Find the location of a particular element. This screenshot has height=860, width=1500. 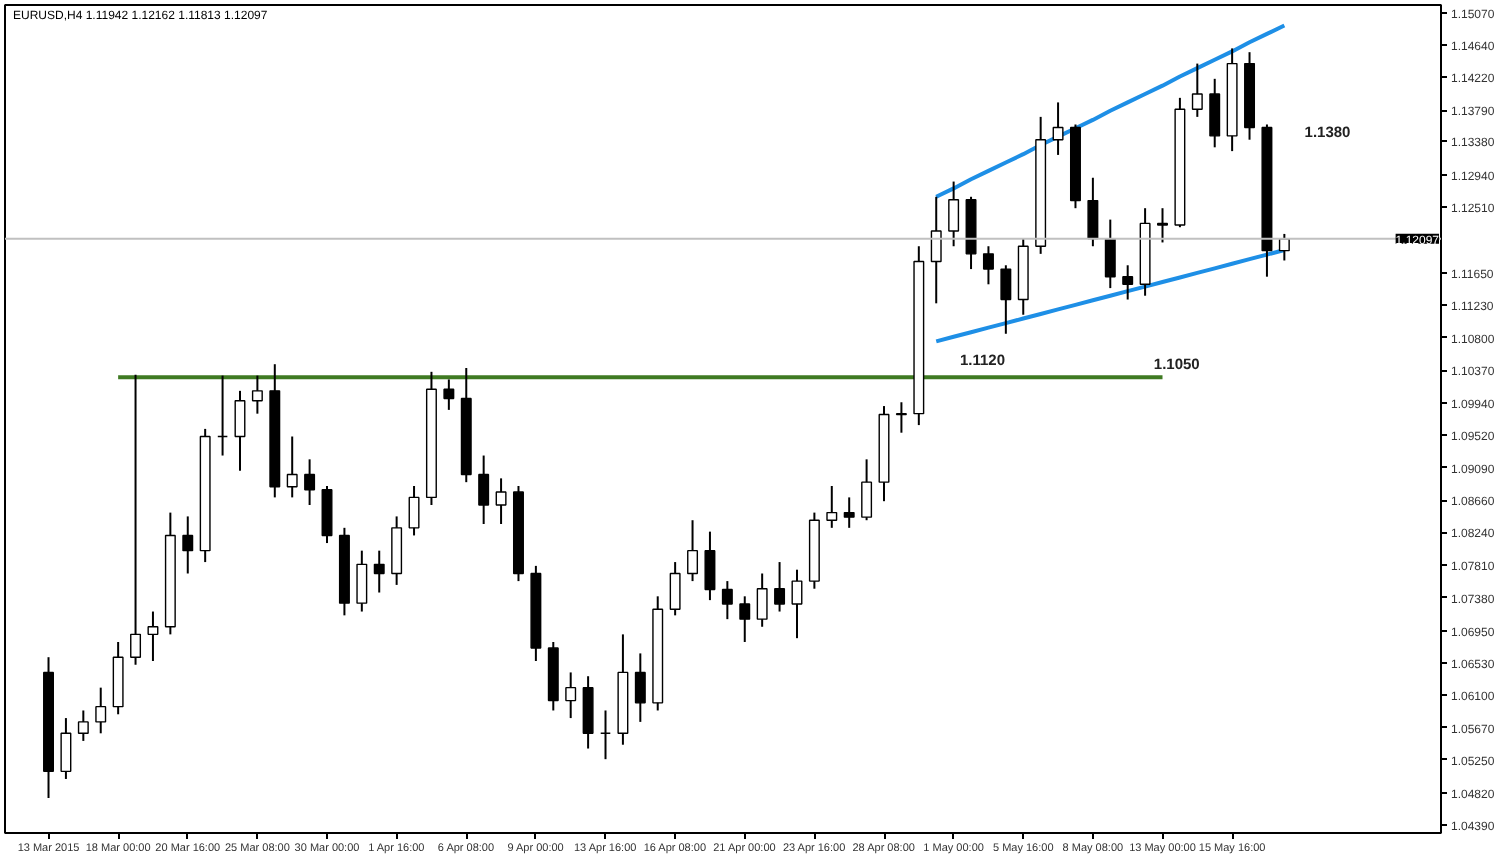

line-series is located at coordinates (1110, 111).